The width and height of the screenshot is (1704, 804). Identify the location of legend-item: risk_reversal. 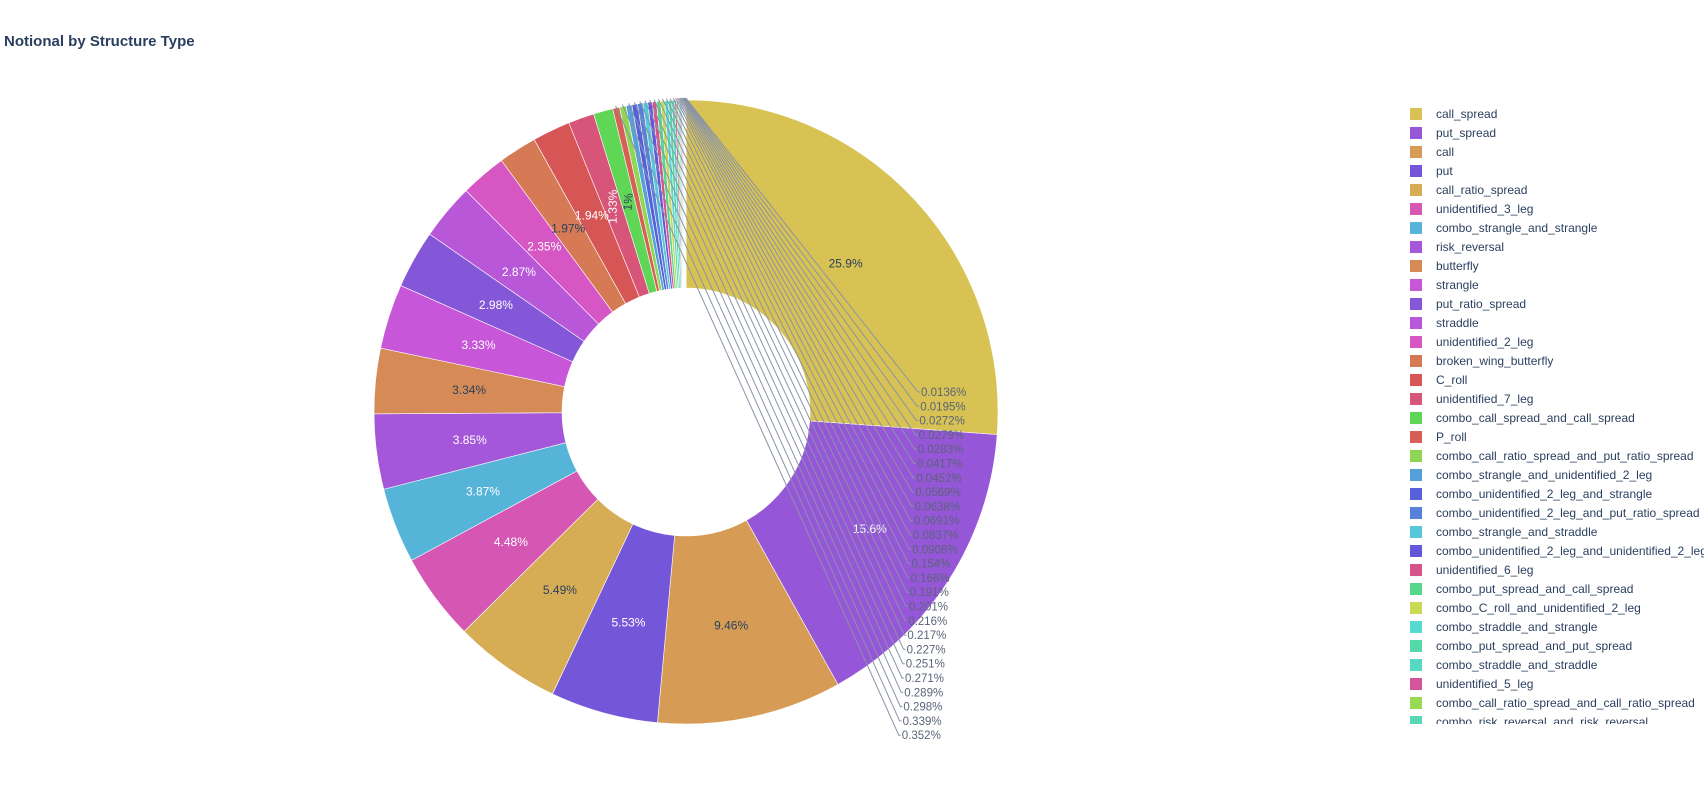
(1557, 246).